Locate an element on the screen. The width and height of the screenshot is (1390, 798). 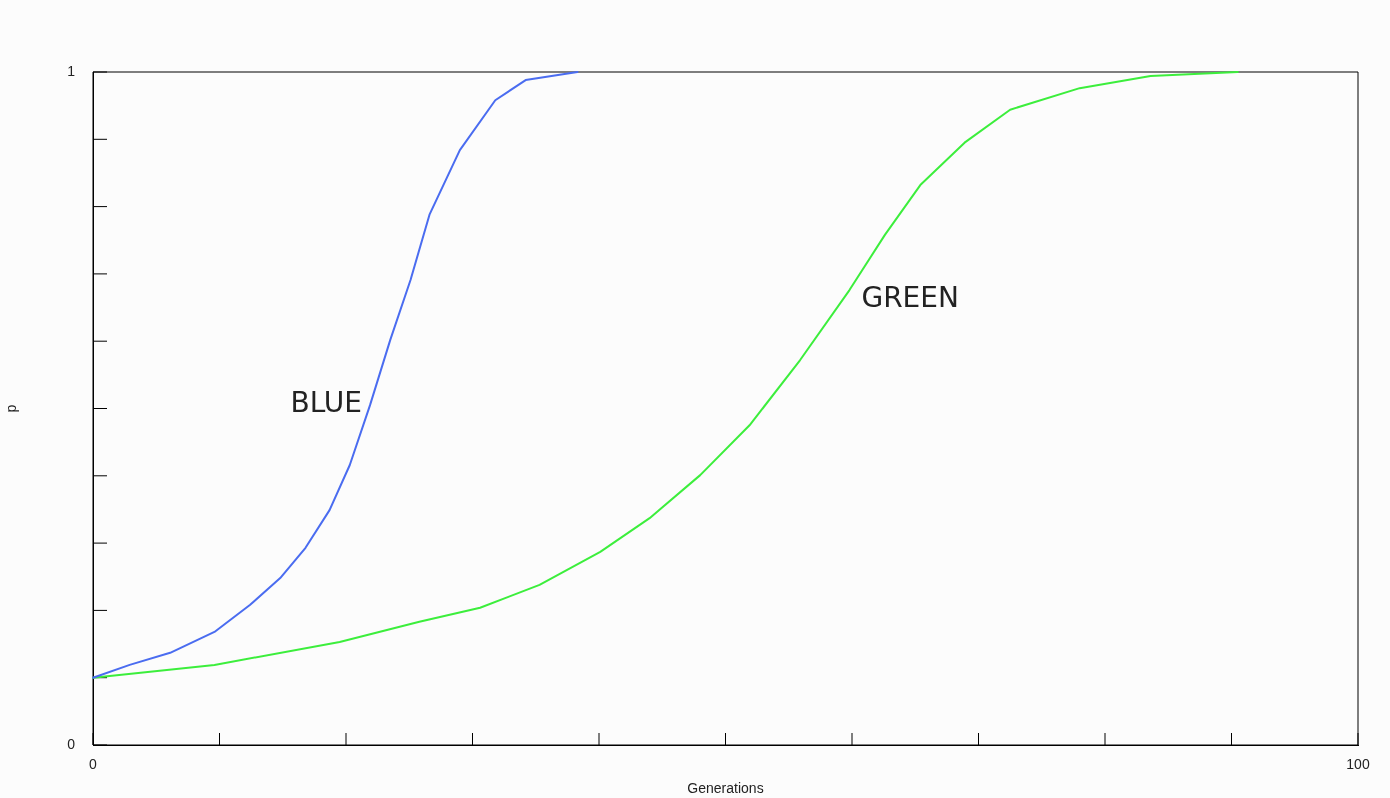
x-tick-label: 100 is located at coordinates (1358, 764).